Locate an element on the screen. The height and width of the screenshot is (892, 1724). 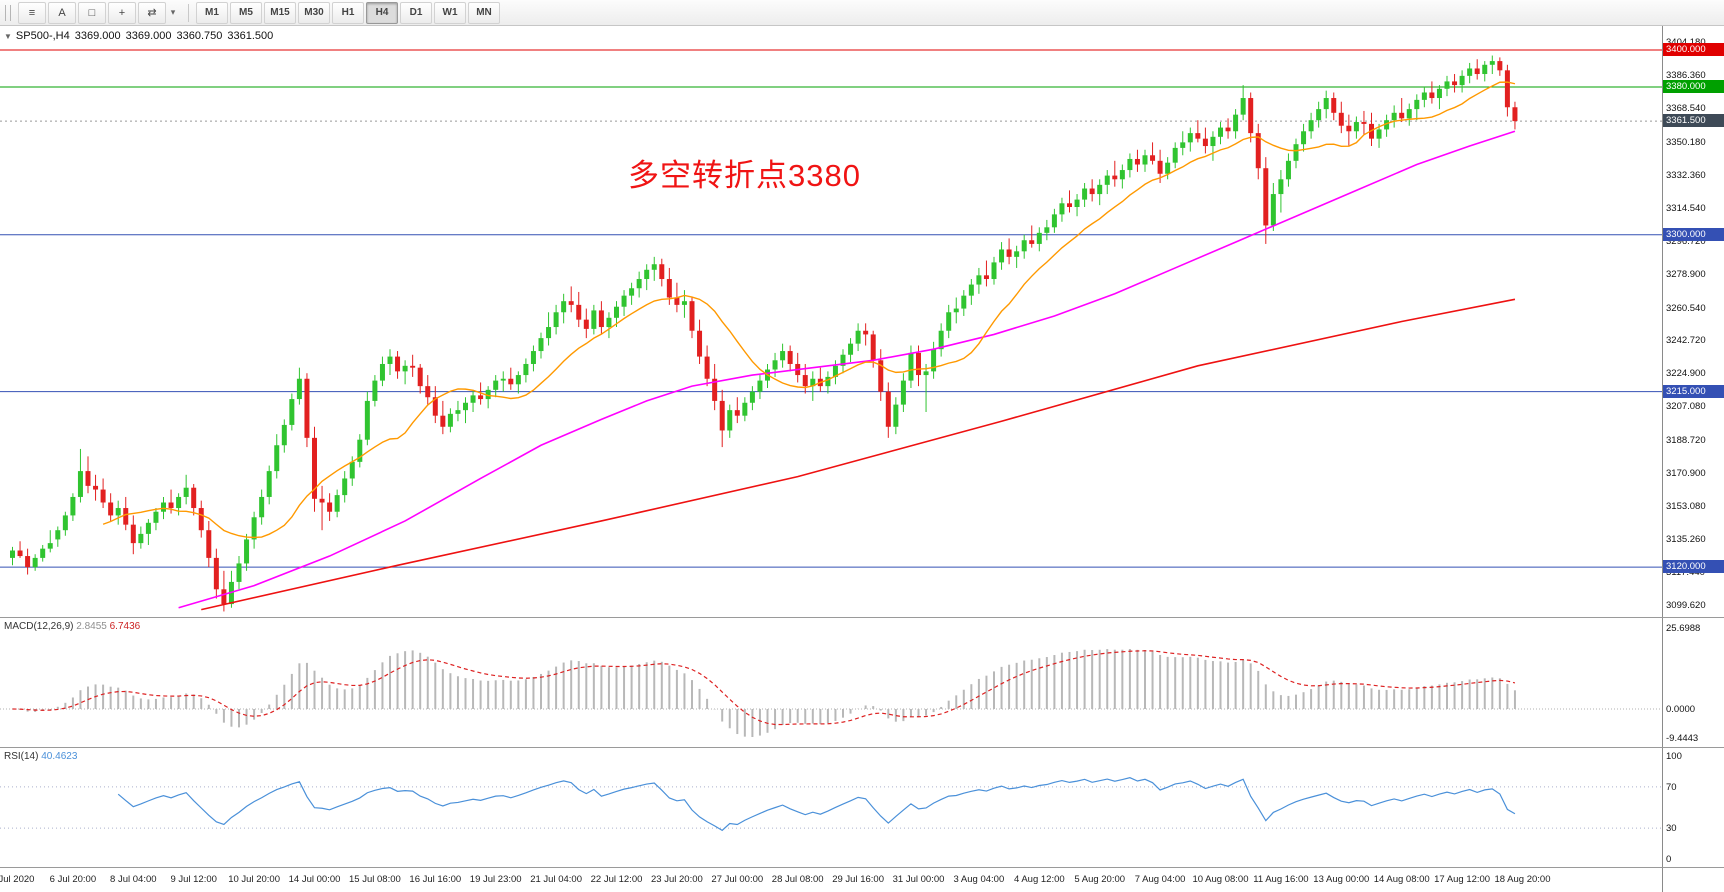
axis-label: 0 is located at coordinates (1669, 859).